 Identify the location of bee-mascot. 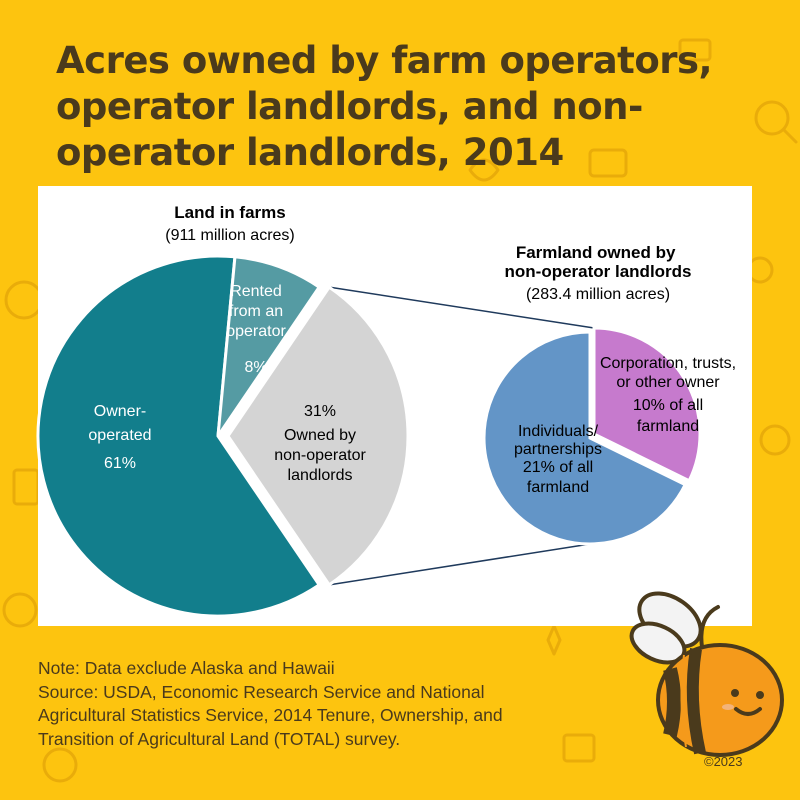
(706, 674).